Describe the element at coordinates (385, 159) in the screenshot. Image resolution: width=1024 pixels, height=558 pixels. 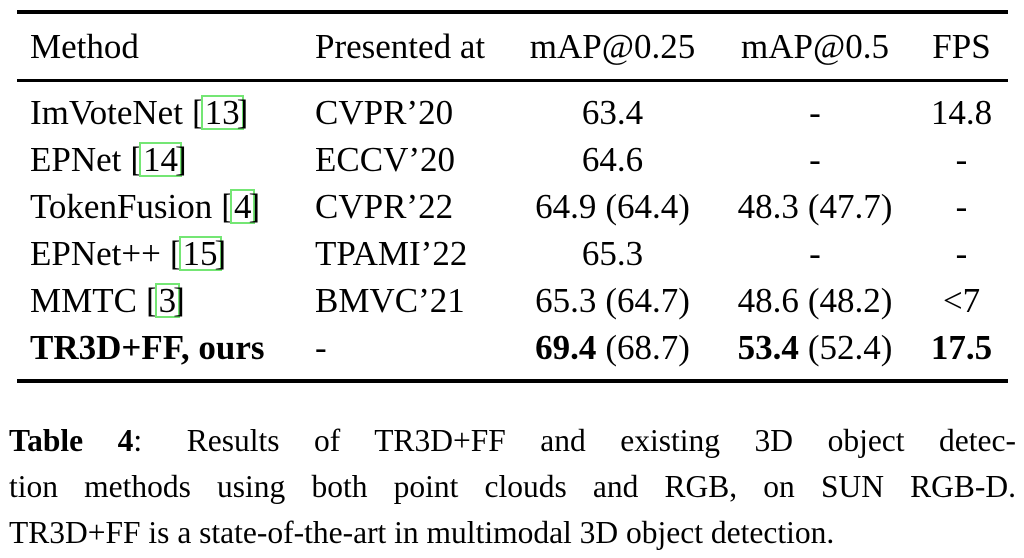
I see `venue-cell: ECCV’20` at that location.